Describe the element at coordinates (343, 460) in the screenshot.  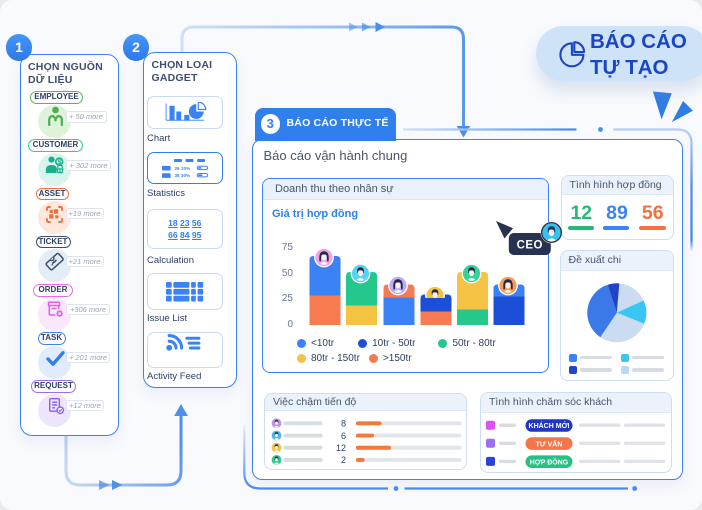
I see `svg-text: 2` at that location.